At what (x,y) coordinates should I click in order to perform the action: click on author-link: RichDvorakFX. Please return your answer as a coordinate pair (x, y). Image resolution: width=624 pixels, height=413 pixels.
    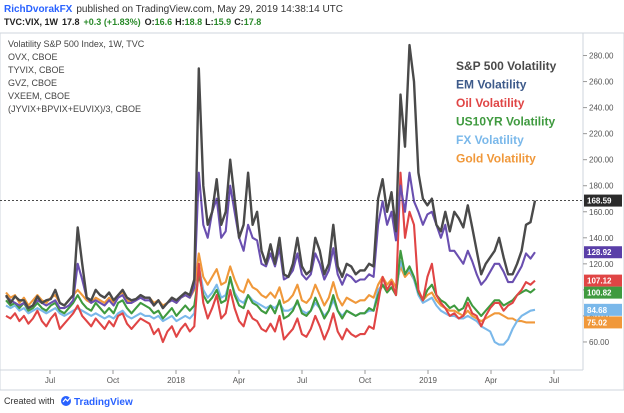
    Looking at the image, I should click on (38, 9).